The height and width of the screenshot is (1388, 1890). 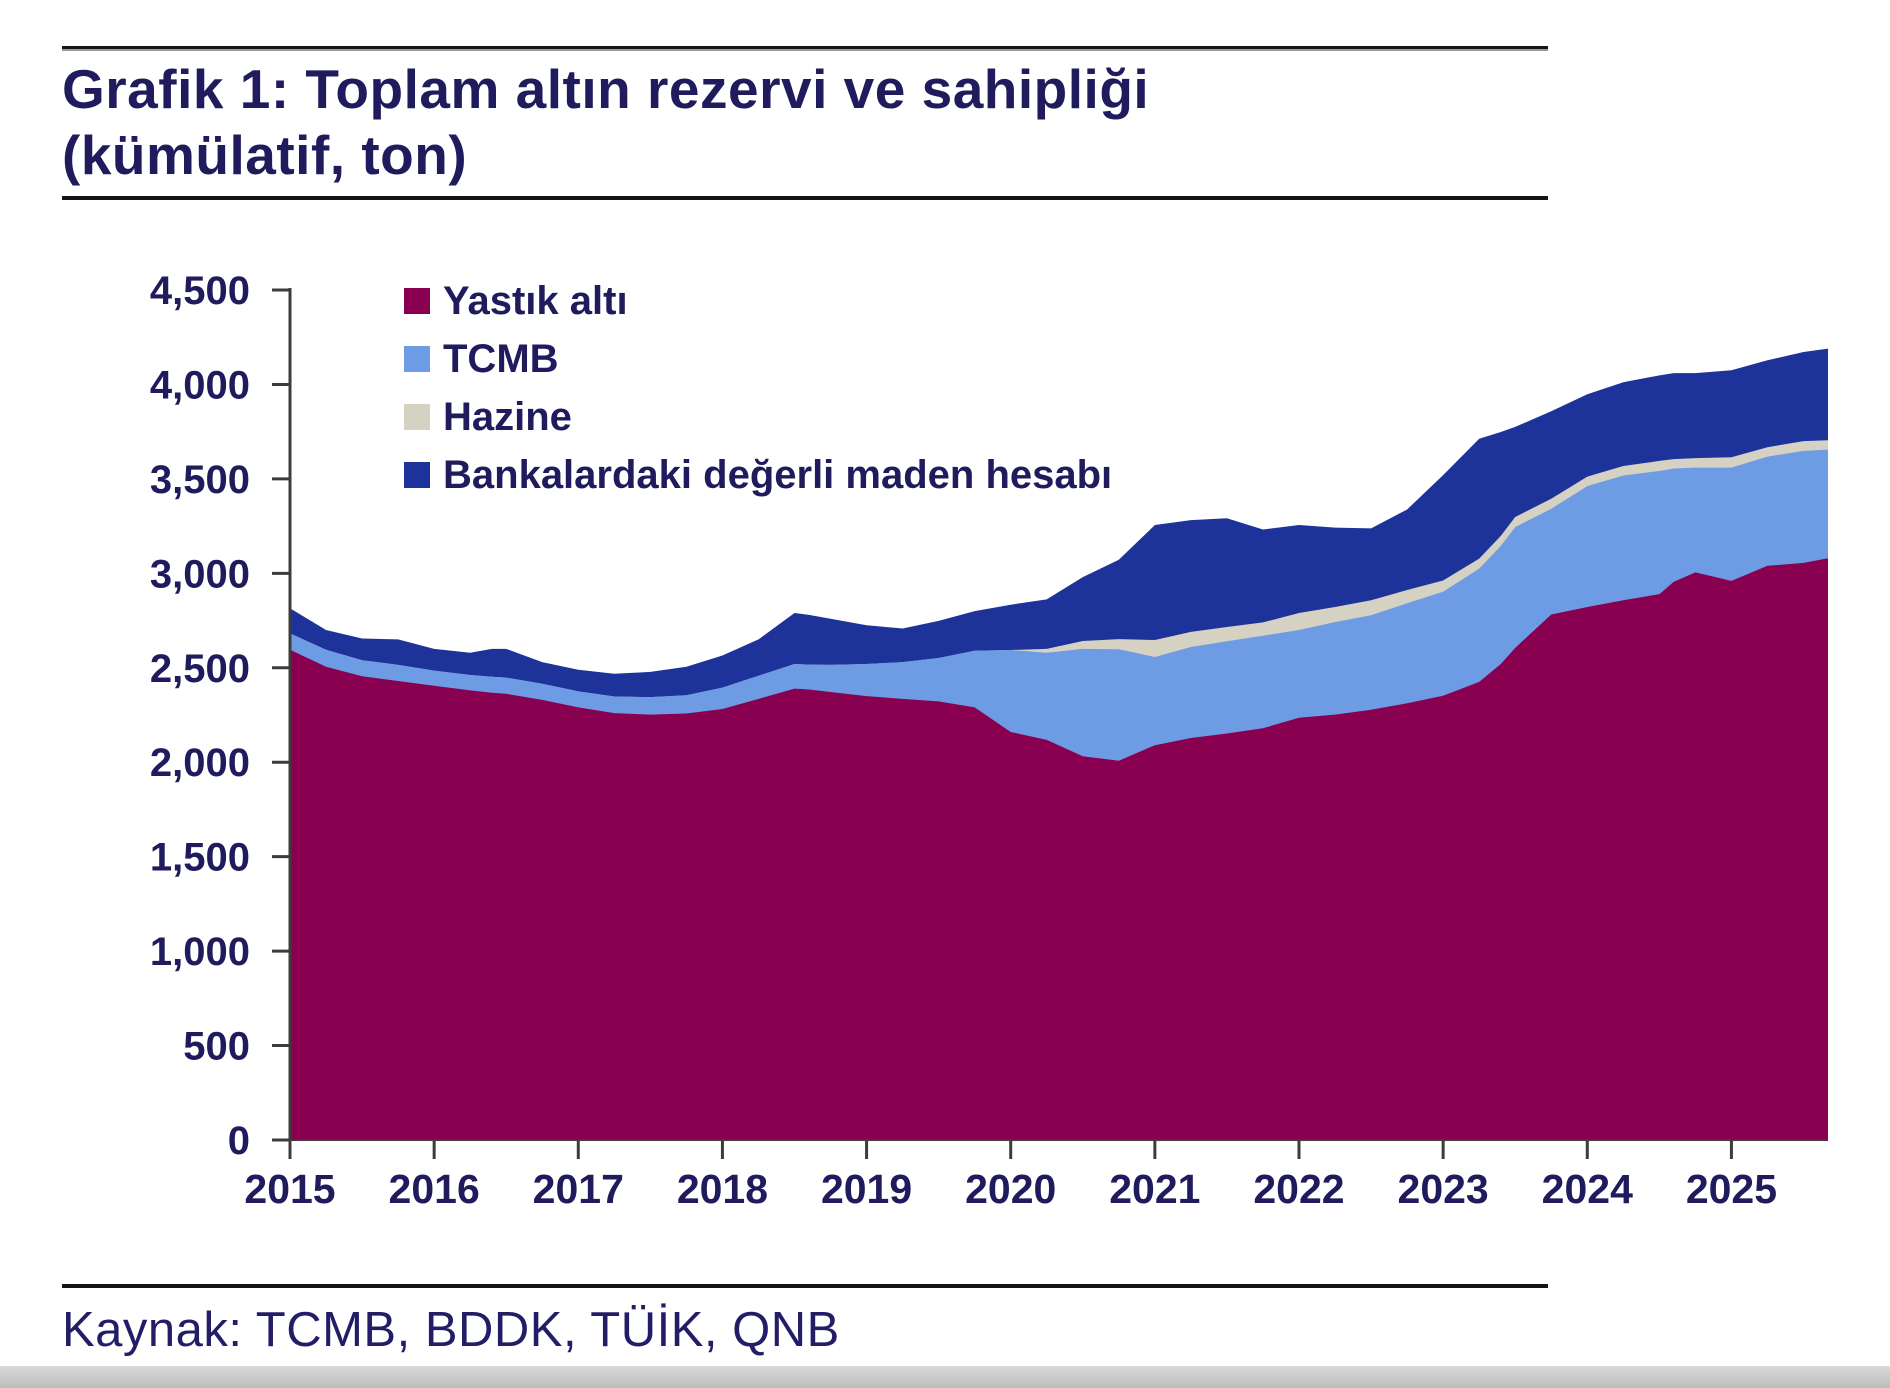 What do you see at coordinates (1443, 1189) in the screenshot?
I see `x-tick-label: 2023` at bounding box center [1443, 1189].